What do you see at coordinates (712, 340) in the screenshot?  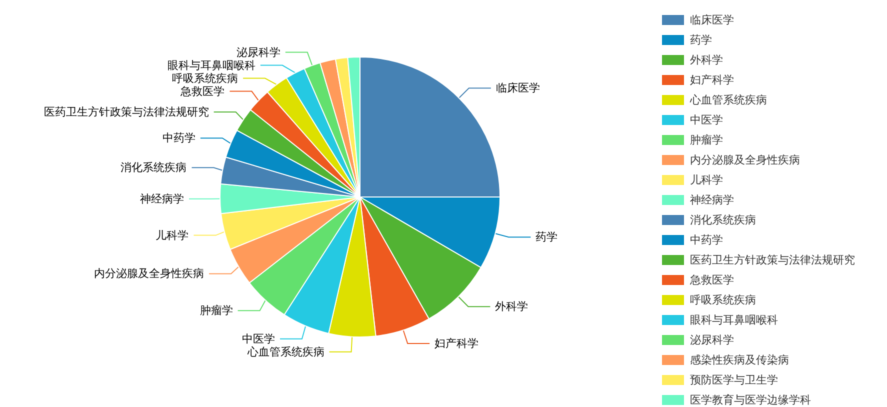 I see `legend-label: 泌尿科学` at bounding box center [712, 340].